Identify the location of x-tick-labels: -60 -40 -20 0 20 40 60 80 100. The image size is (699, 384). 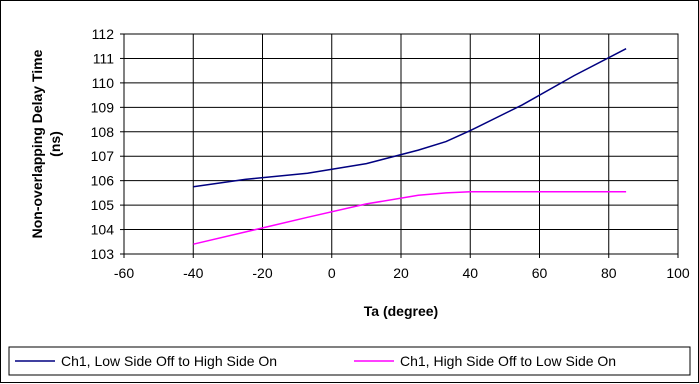
(402, 273).